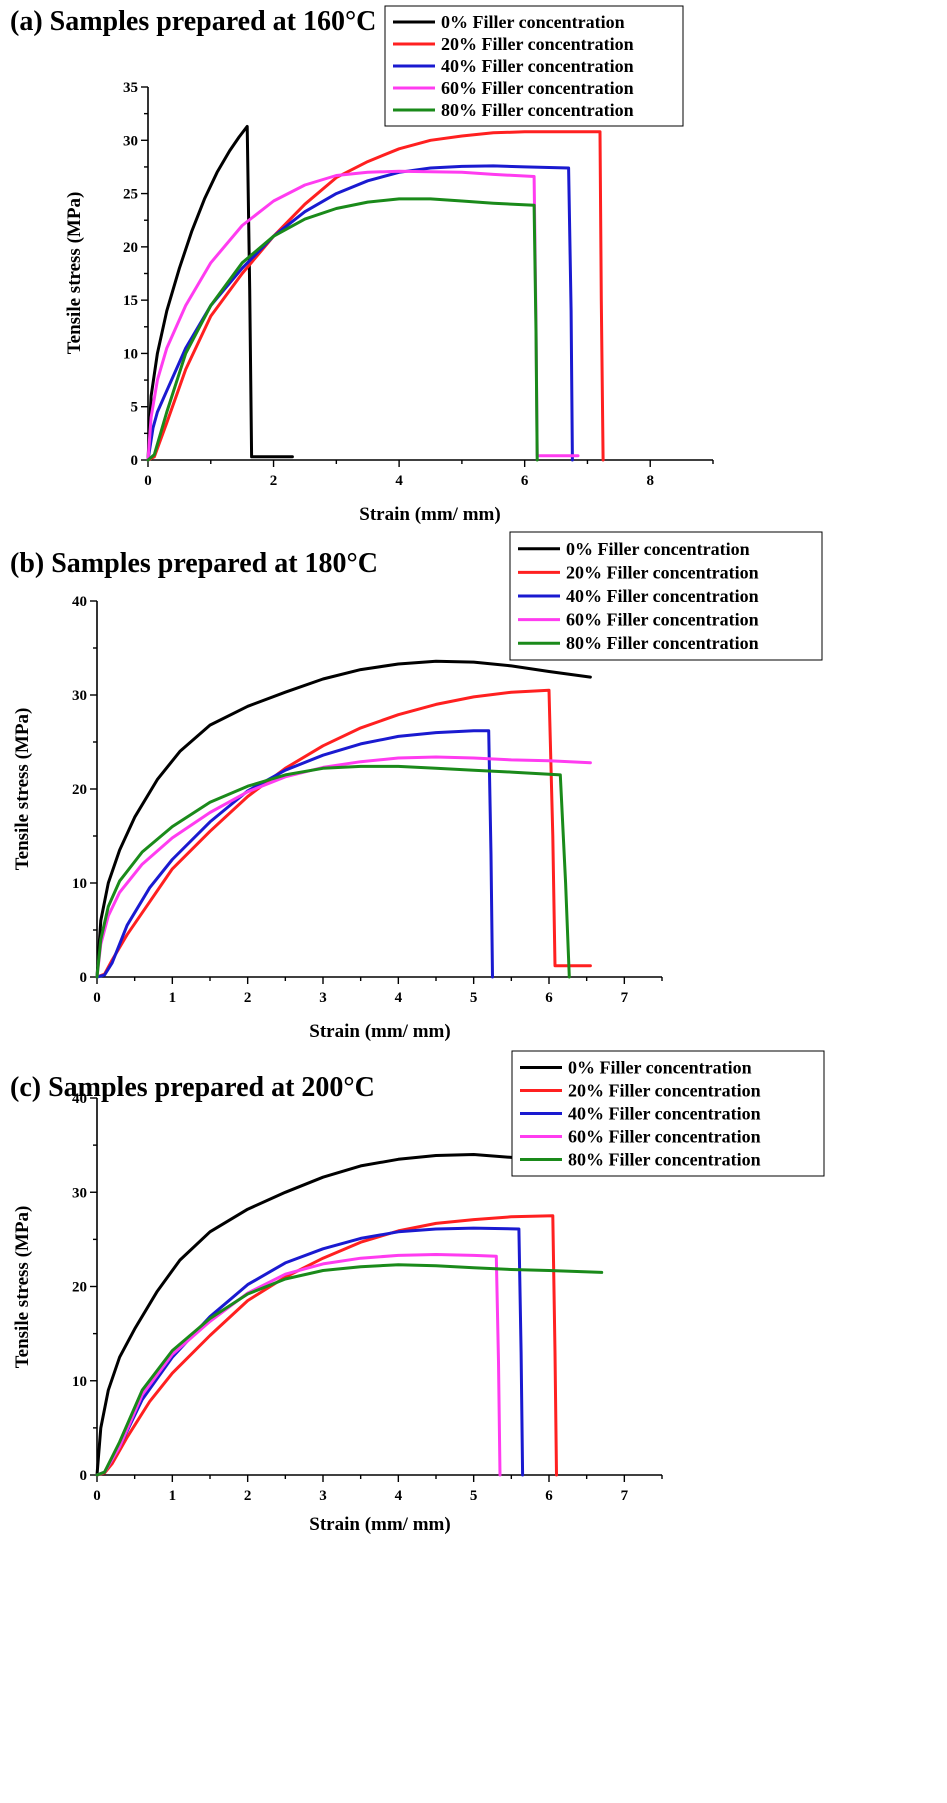 This screenshot has height=1803, width=947. Describe the element at coordinates (135, 408) in the screenshot. I see `y-tick-label: 5` at that location.